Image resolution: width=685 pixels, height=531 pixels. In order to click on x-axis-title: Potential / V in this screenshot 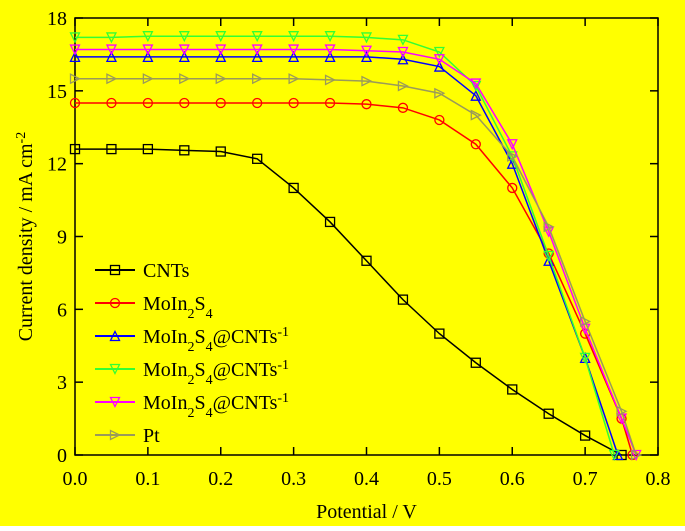, I will do `click(366, 512)`.